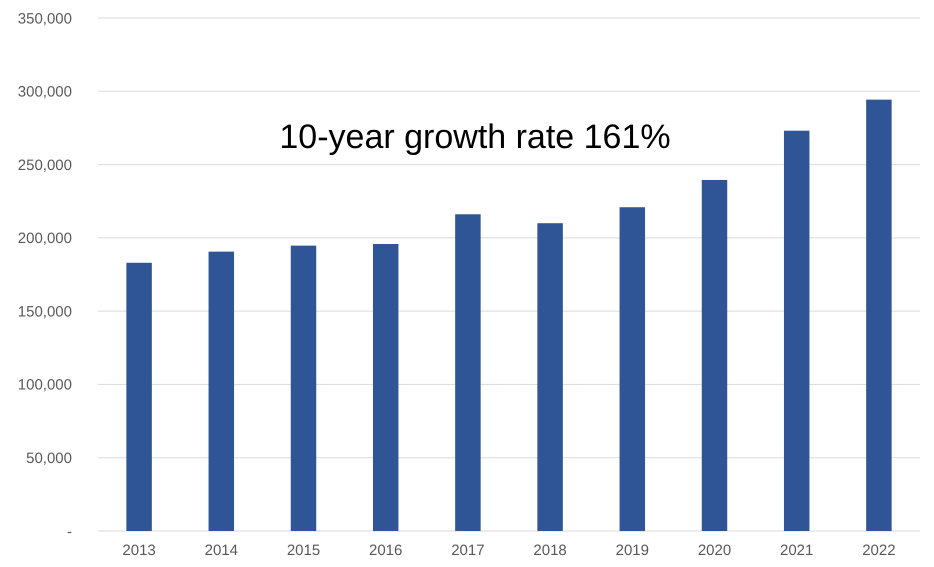 The height and width of the screenshot is (567, 934). I want to click on y-tick-label: 250,000, so click(45, 165).